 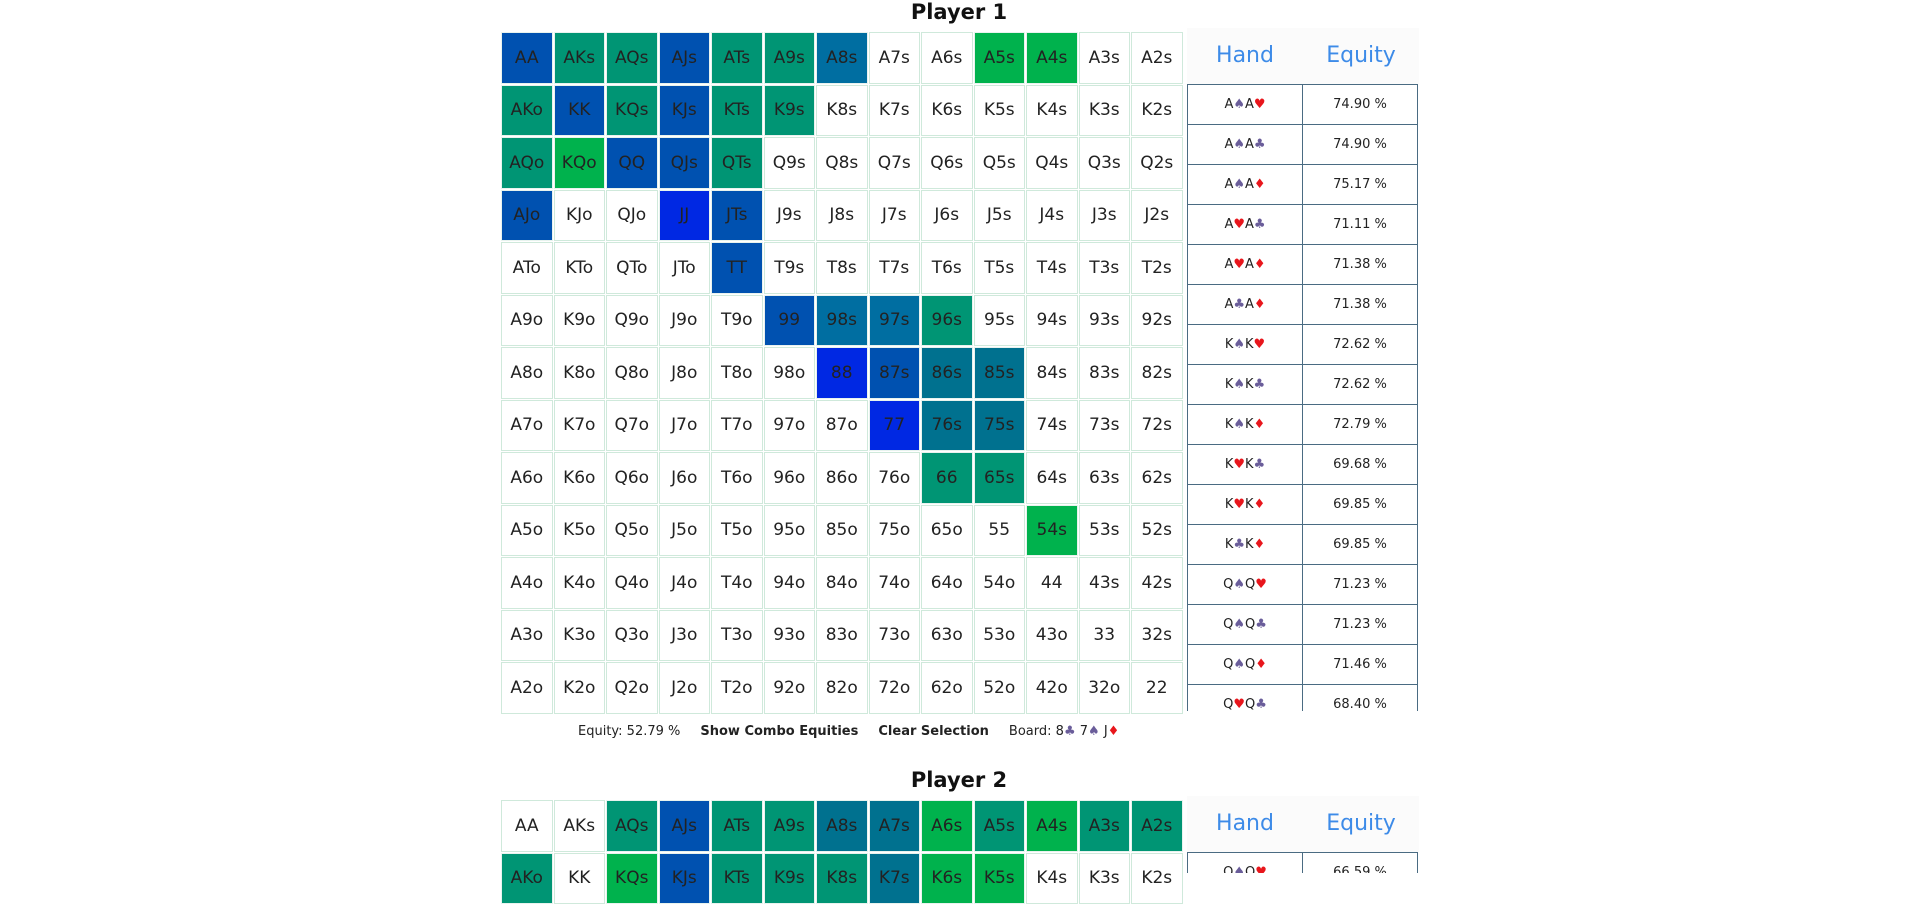 What do you see at coordinates (842, 373) in the screenshot?
I see `hand-cell-88: 88` at bounding box center [842, 373].